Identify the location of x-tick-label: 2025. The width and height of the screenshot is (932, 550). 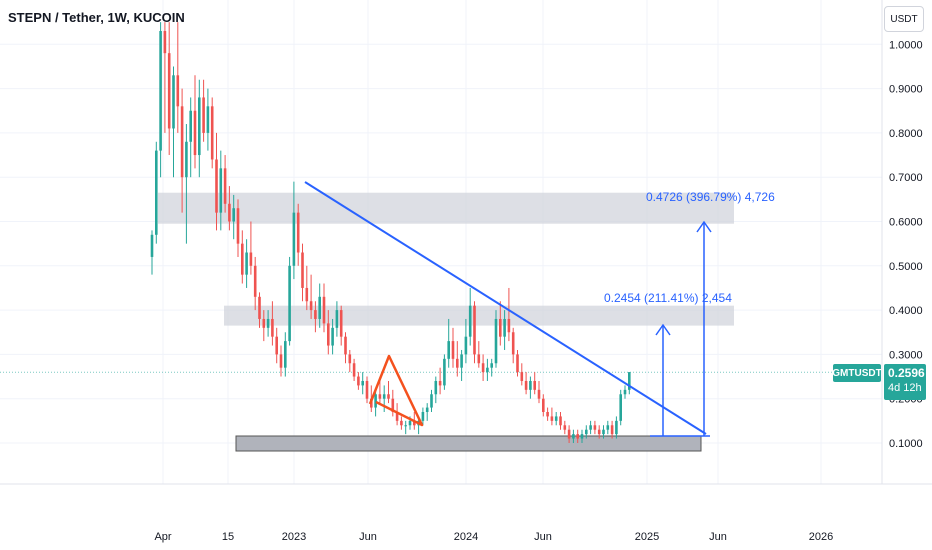
(647, 537).